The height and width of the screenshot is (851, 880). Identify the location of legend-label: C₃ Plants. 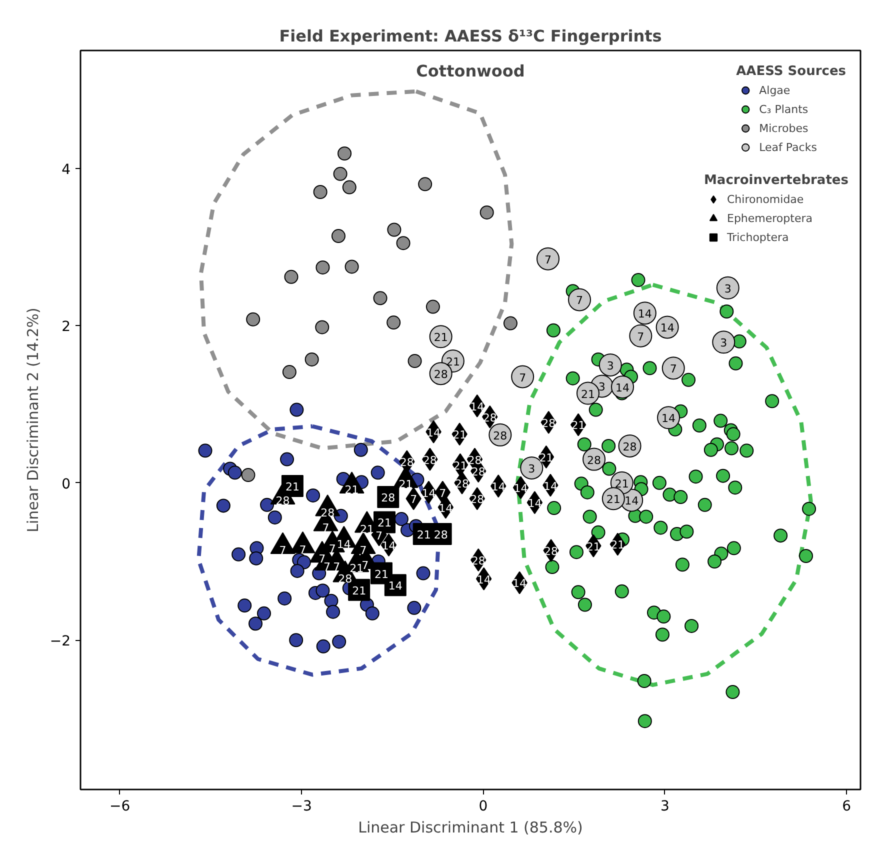
(783, 109).